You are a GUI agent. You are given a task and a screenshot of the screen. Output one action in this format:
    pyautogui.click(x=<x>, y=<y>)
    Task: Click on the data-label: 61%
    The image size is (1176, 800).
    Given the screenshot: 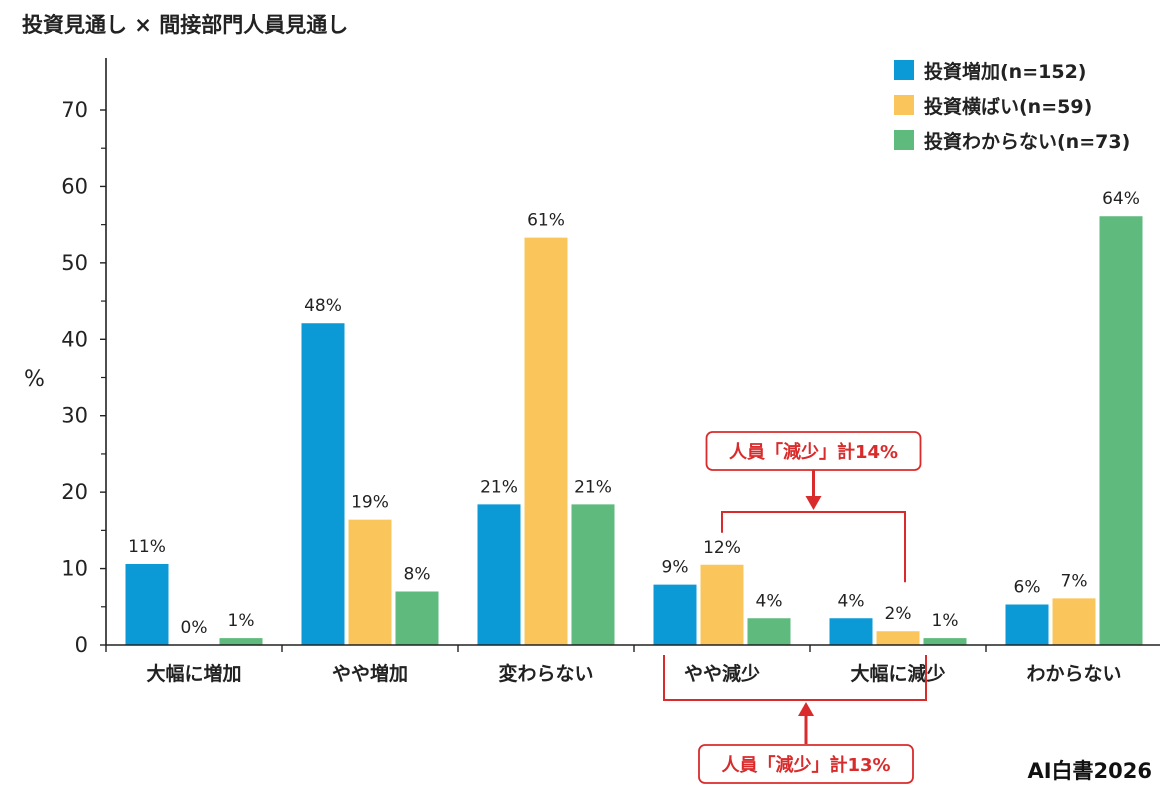 What is the action you would take?
    pyautogui.click(x=546, y=221)
    